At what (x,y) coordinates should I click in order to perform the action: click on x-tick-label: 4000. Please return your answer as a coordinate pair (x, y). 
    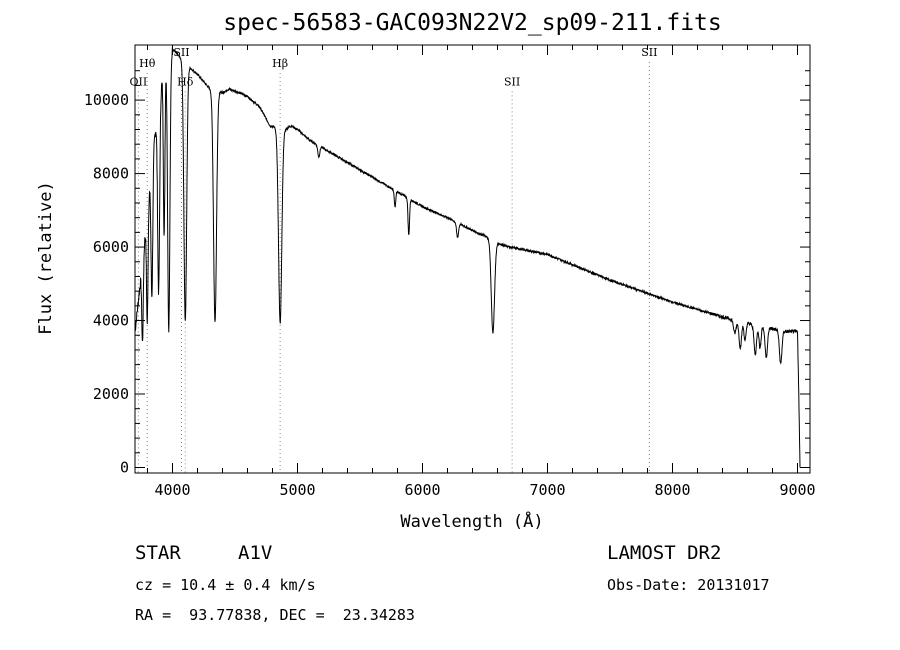
    Looking at the image, I should click on (172, 490).